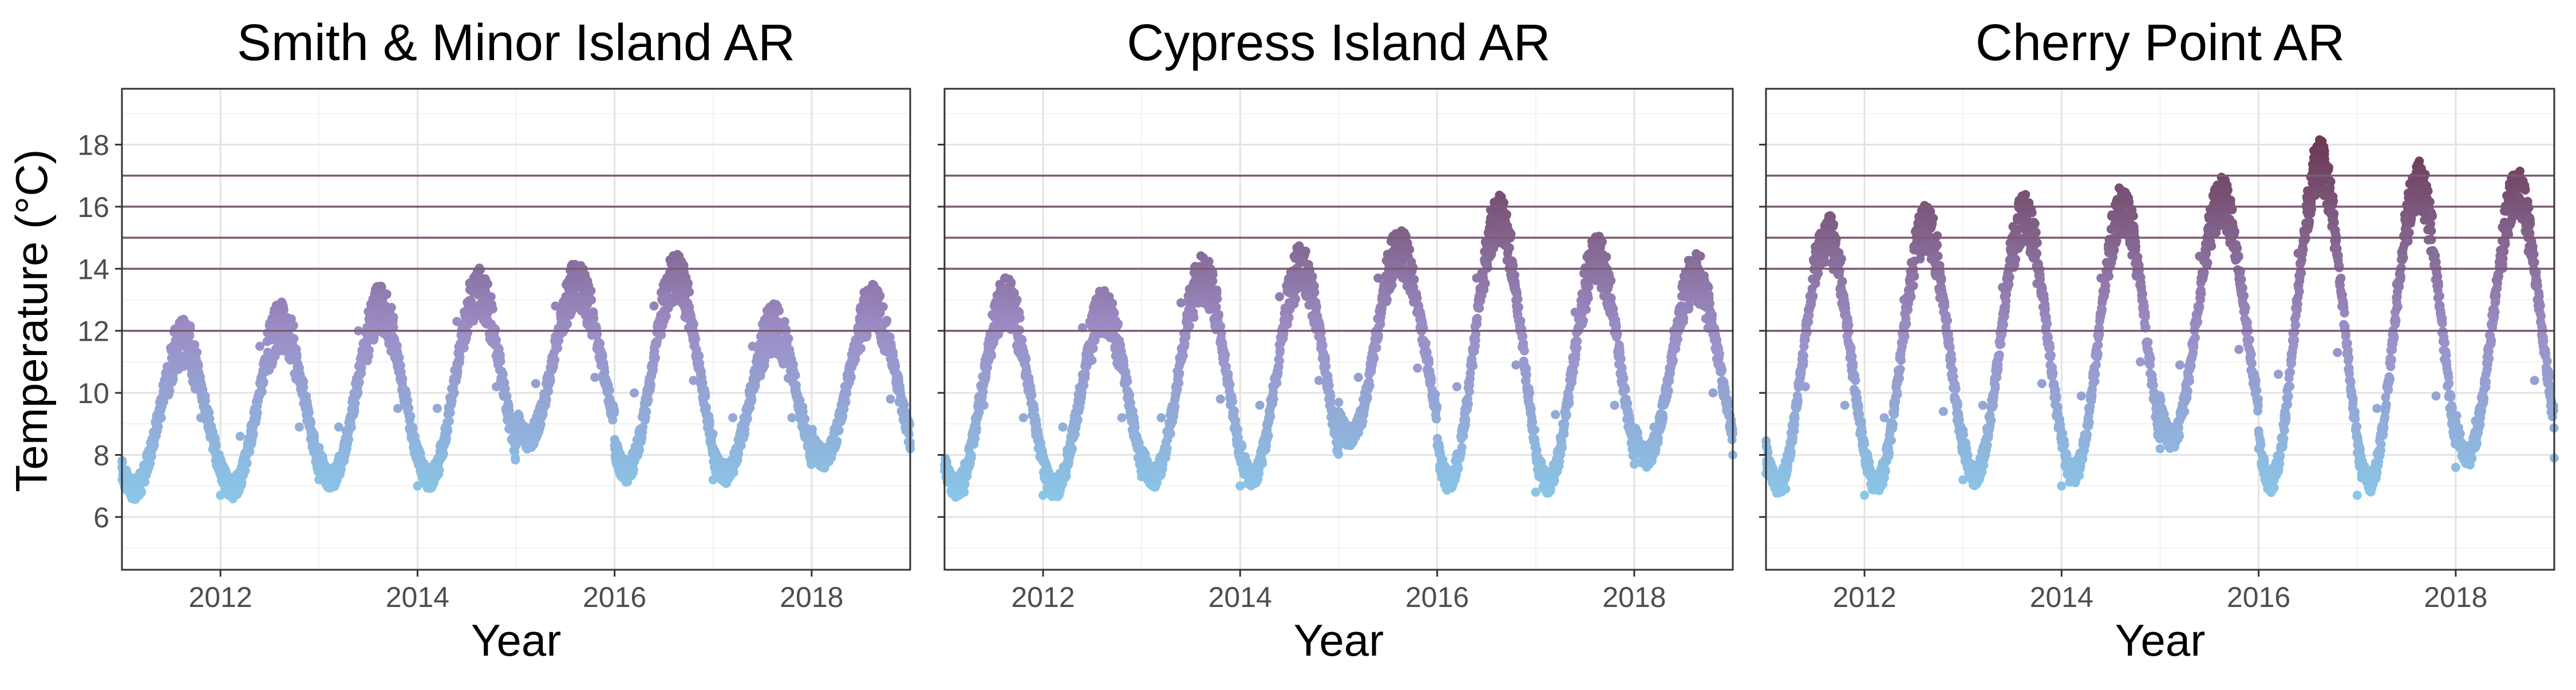 This screenshot has width=2576, height=690. What do you see at coordinates (516, 640) in the screenshot?
I see `x-axis-title: Year` at bounding box center [516, 640].